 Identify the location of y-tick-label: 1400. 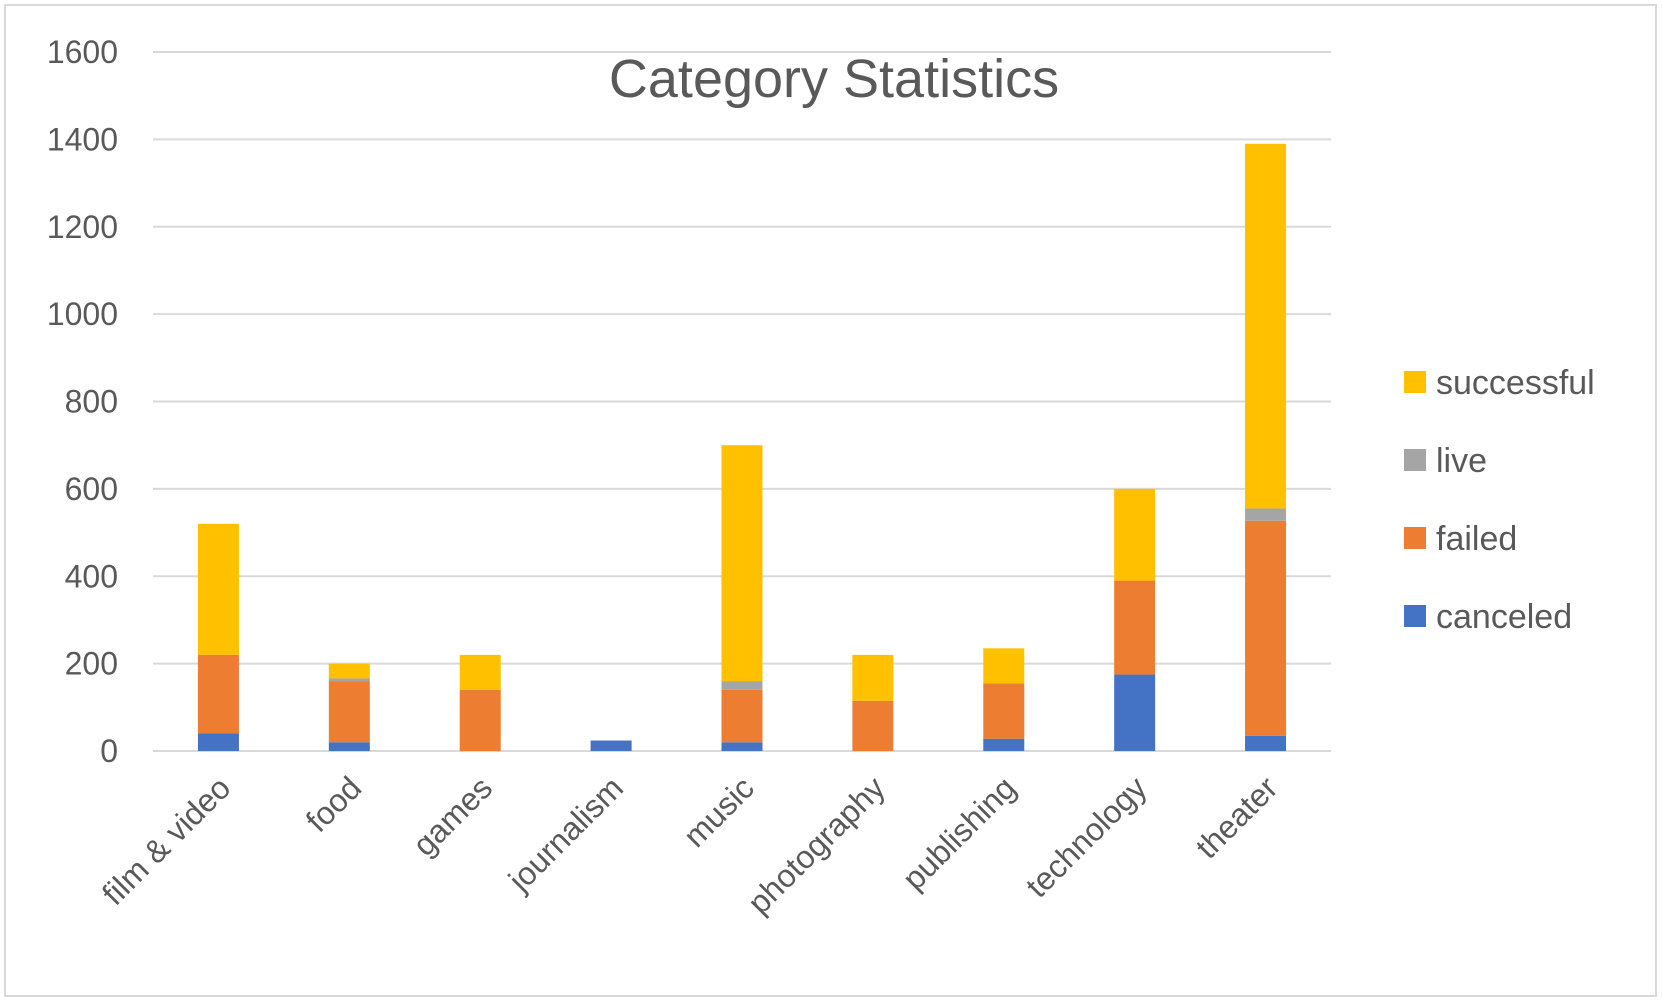
(82, 139).